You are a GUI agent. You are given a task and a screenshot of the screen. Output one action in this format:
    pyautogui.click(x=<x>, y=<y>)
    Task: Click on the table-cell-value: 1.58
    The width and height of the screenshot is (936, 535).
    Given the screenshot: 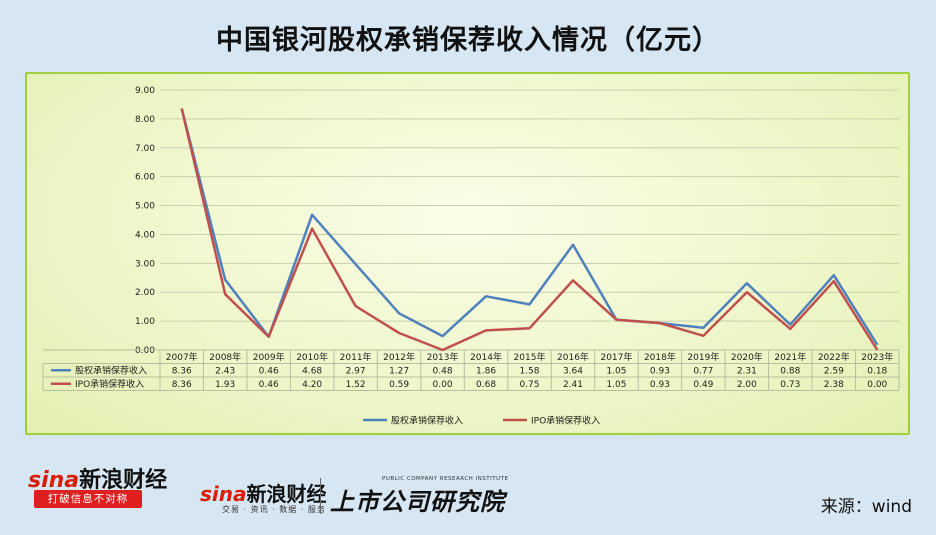 What is the action you would take?
    pyautogui.click(x=529, y=372)
    